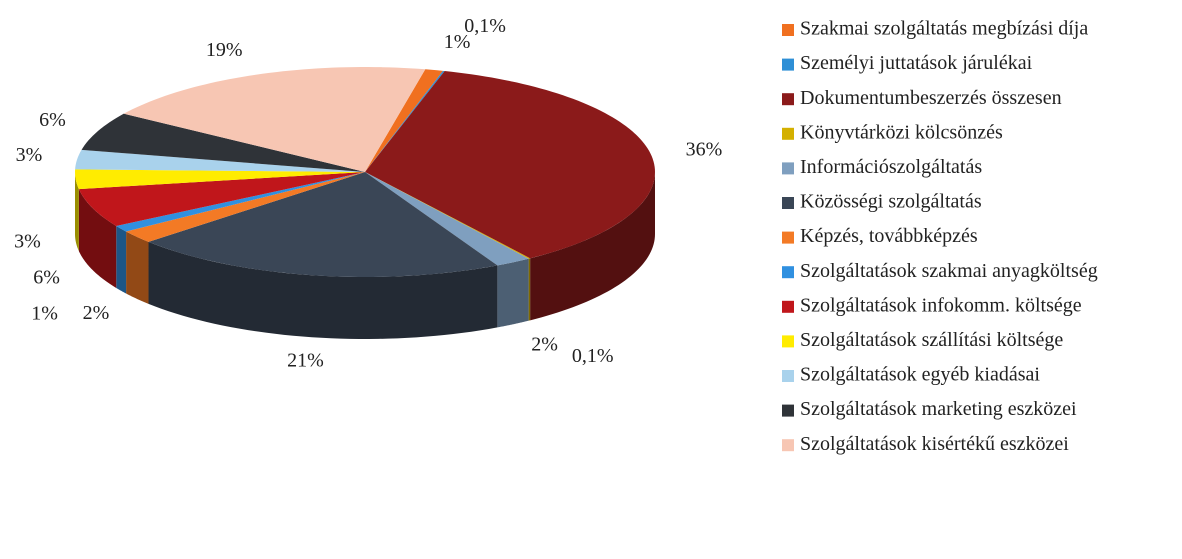  What do you see at coordinates (938, 409) in the screenshot?
I see `legend-label: Szolgáltatások marketing eszközei` at bounding box center [938, 409].